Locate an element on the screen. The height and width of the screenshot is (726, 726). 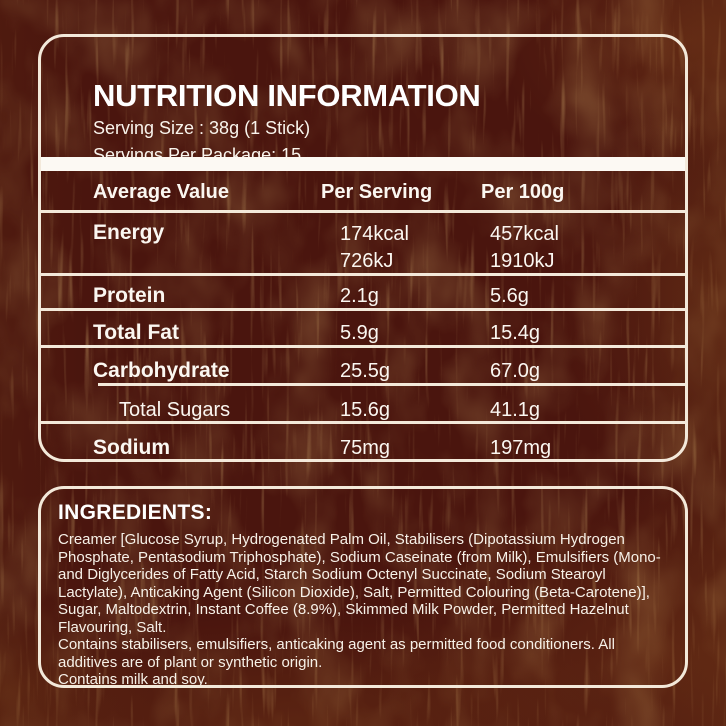
column-header-average-value: Average Value is located at coordinates (161, 192).